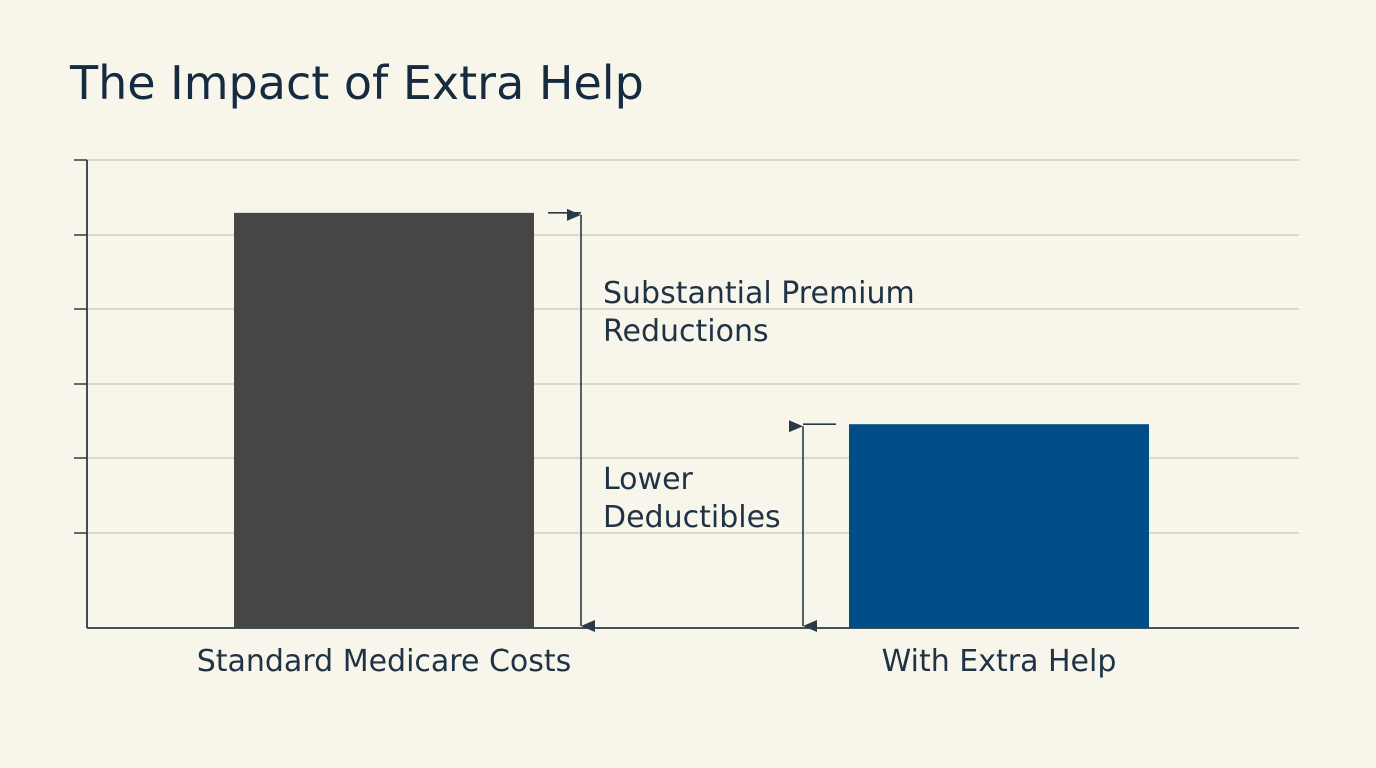 The width and height of the screenshot is (1376, 768). Describe the element at coordinates (648, 479) in the screenshot. I see `annotation-line: Lower` at that location.